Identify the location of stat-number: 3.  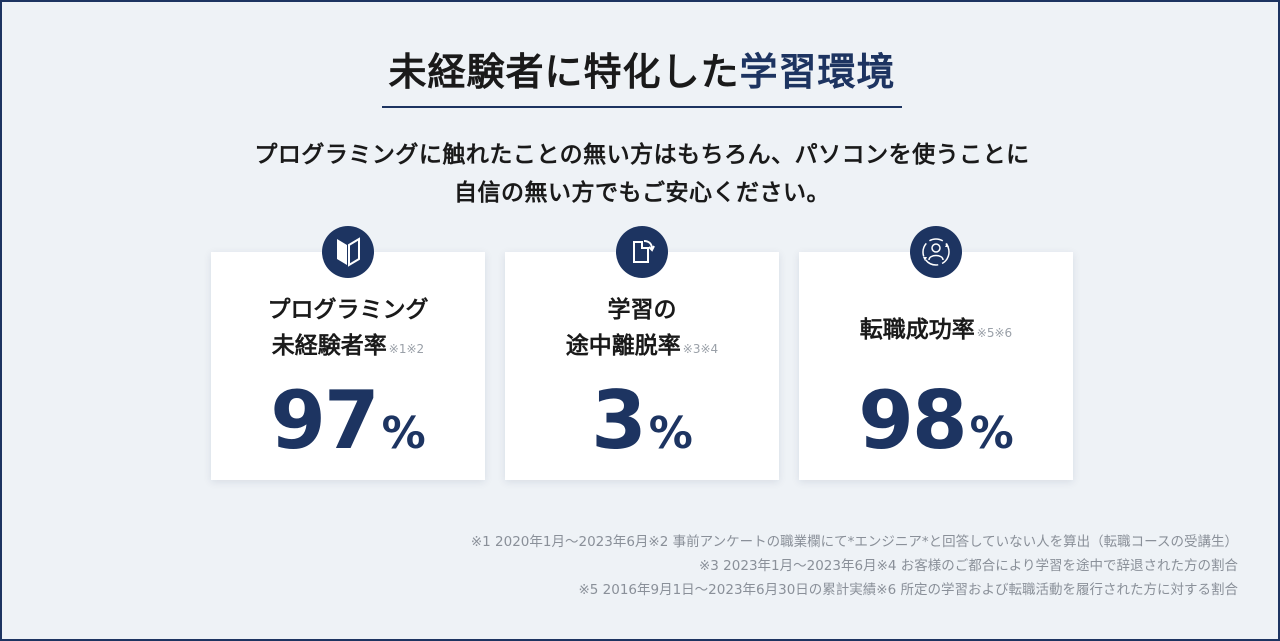
(619, 420).